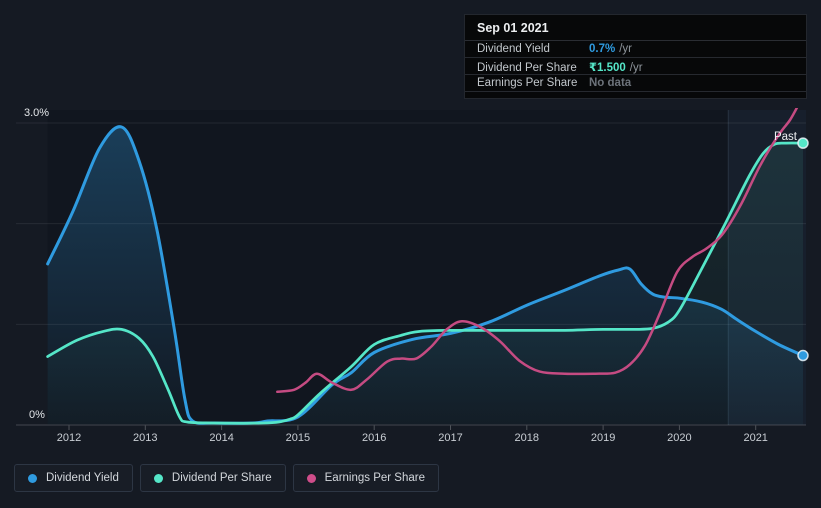  I want to click on x-tick-label-2016: 2016, so click(374, 438).